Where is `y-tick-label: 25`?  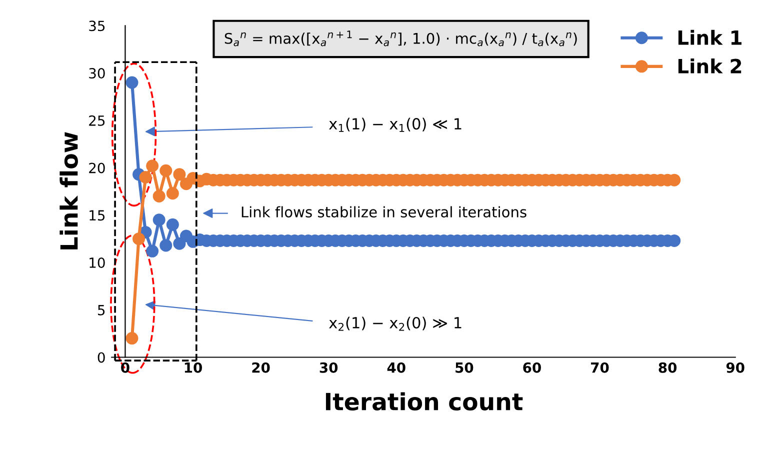 y-tick-label: 25 is located at coordinates (97, 120).